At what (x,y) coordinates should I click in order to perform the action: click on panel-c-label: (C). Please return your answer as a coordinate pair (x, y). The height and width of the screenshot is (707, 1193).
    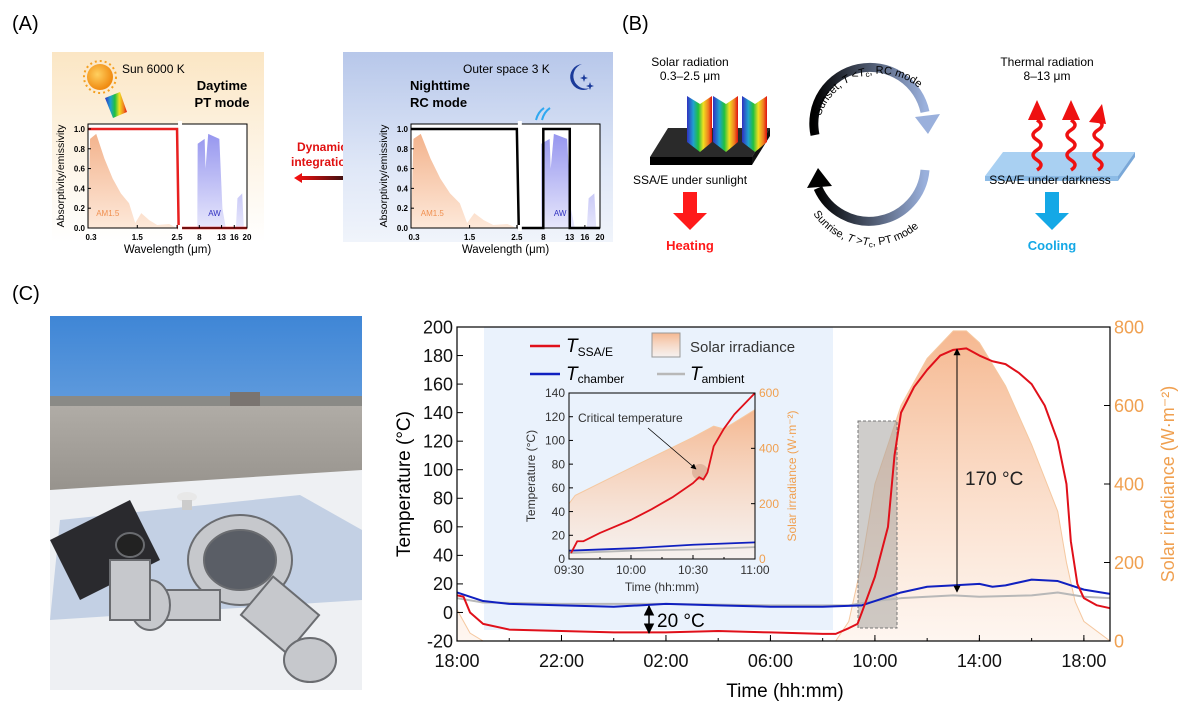
    Looking at the image, I should click on (26, 294).